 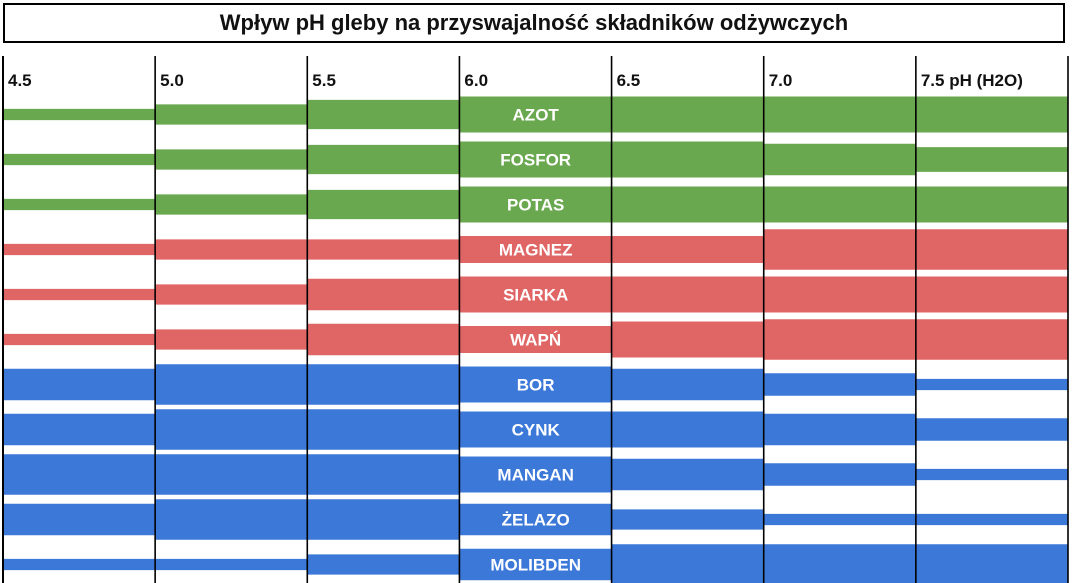 What do you see at coordinates (231, 159) in the screenshot?
I see `band-fosfor-5.0` at bounding box center [231, 159].